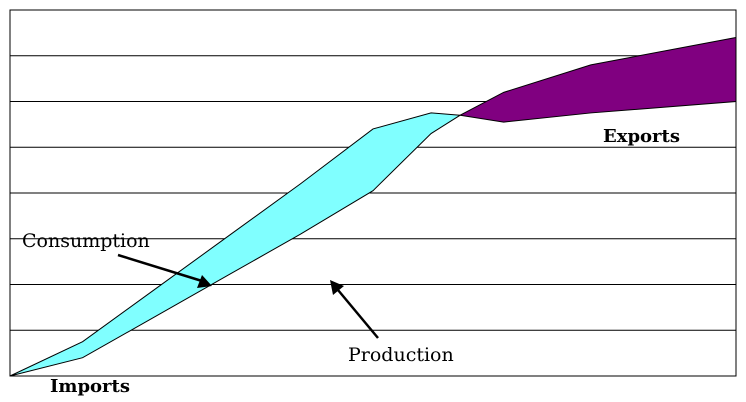 The height and width of the screenshot is (402, 746). I want to click on consumption-arrowhead, so click(204, 281).